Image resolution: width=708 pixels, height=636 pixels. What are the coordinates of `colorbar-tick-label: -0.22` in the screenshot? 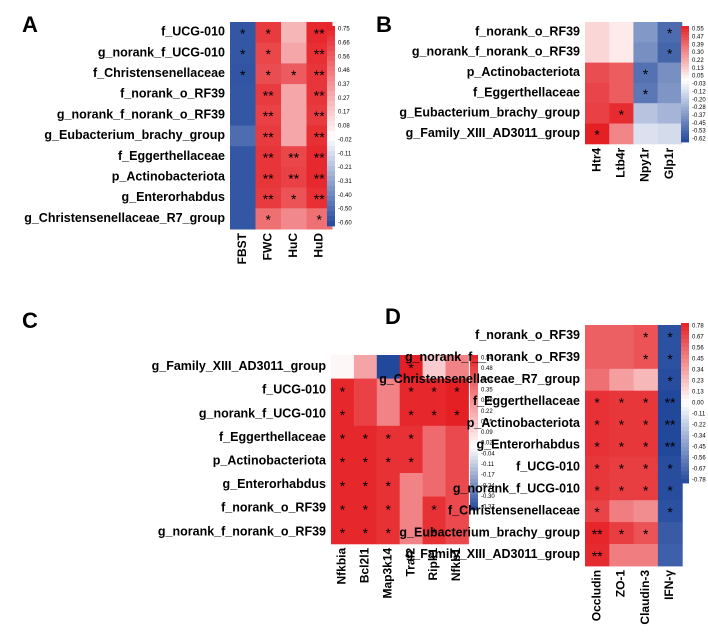 It's located at (699, 426).